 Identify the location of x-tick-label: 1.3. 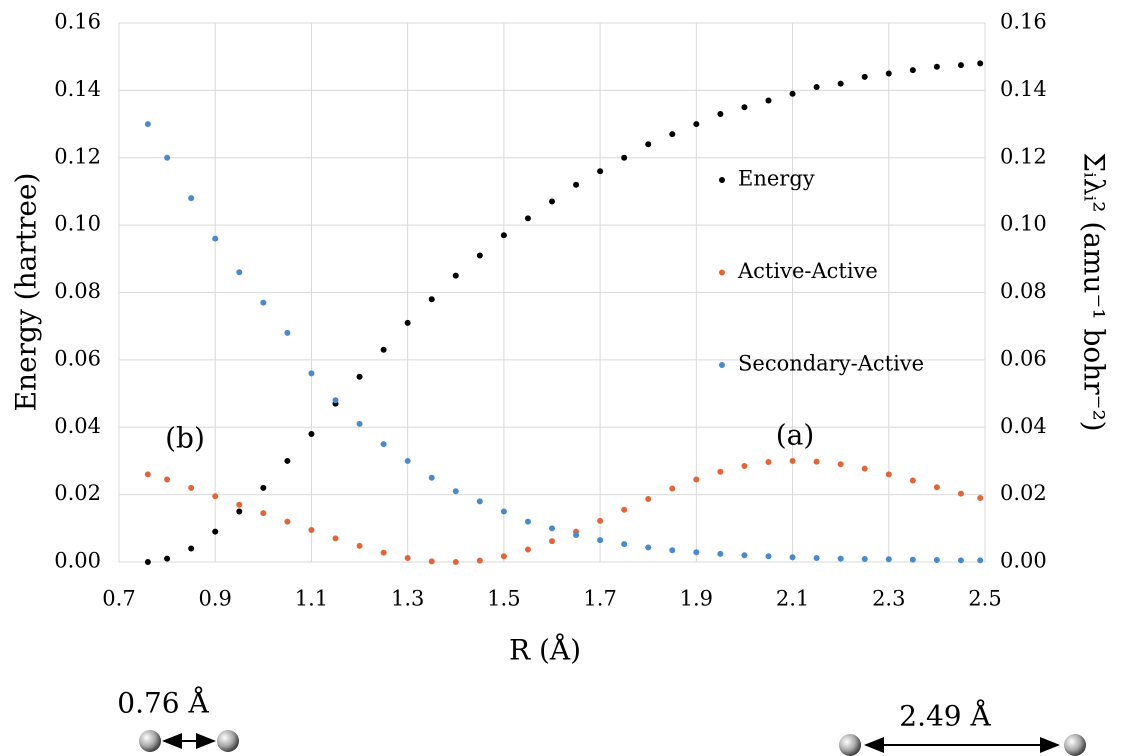
(407, 599).